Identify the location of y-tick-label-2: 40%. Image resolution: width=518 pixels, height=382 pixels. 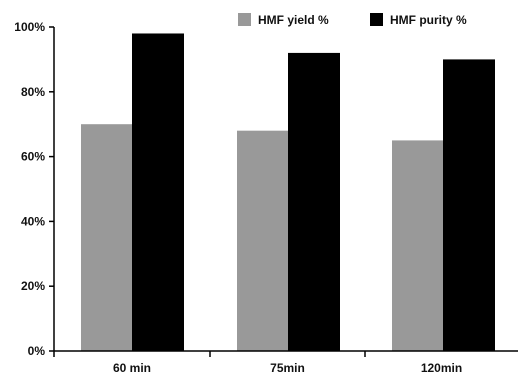
(33, 221).